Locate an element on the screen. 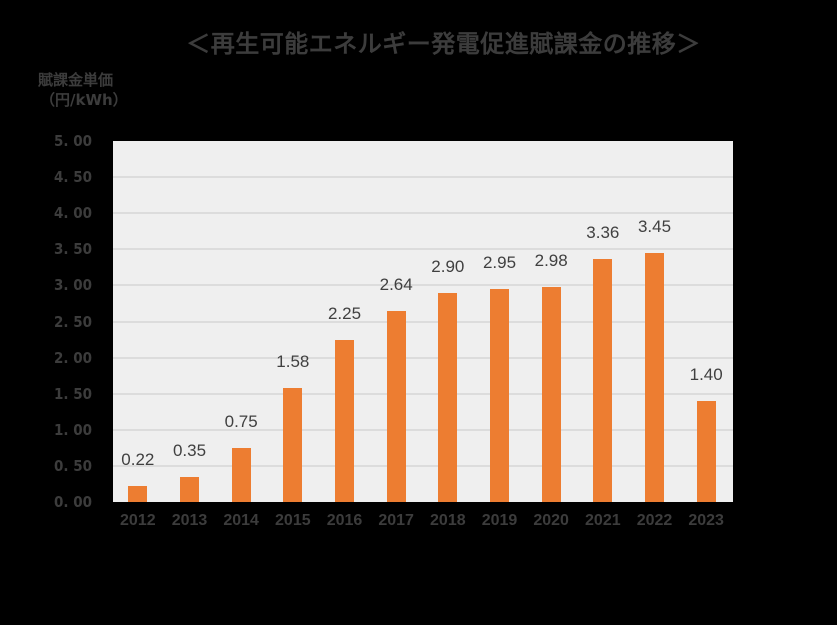 Image resolution: width=837 pixels, height=625 pixels. x-tick-label: 2012 is located at coordinates (138, 520).